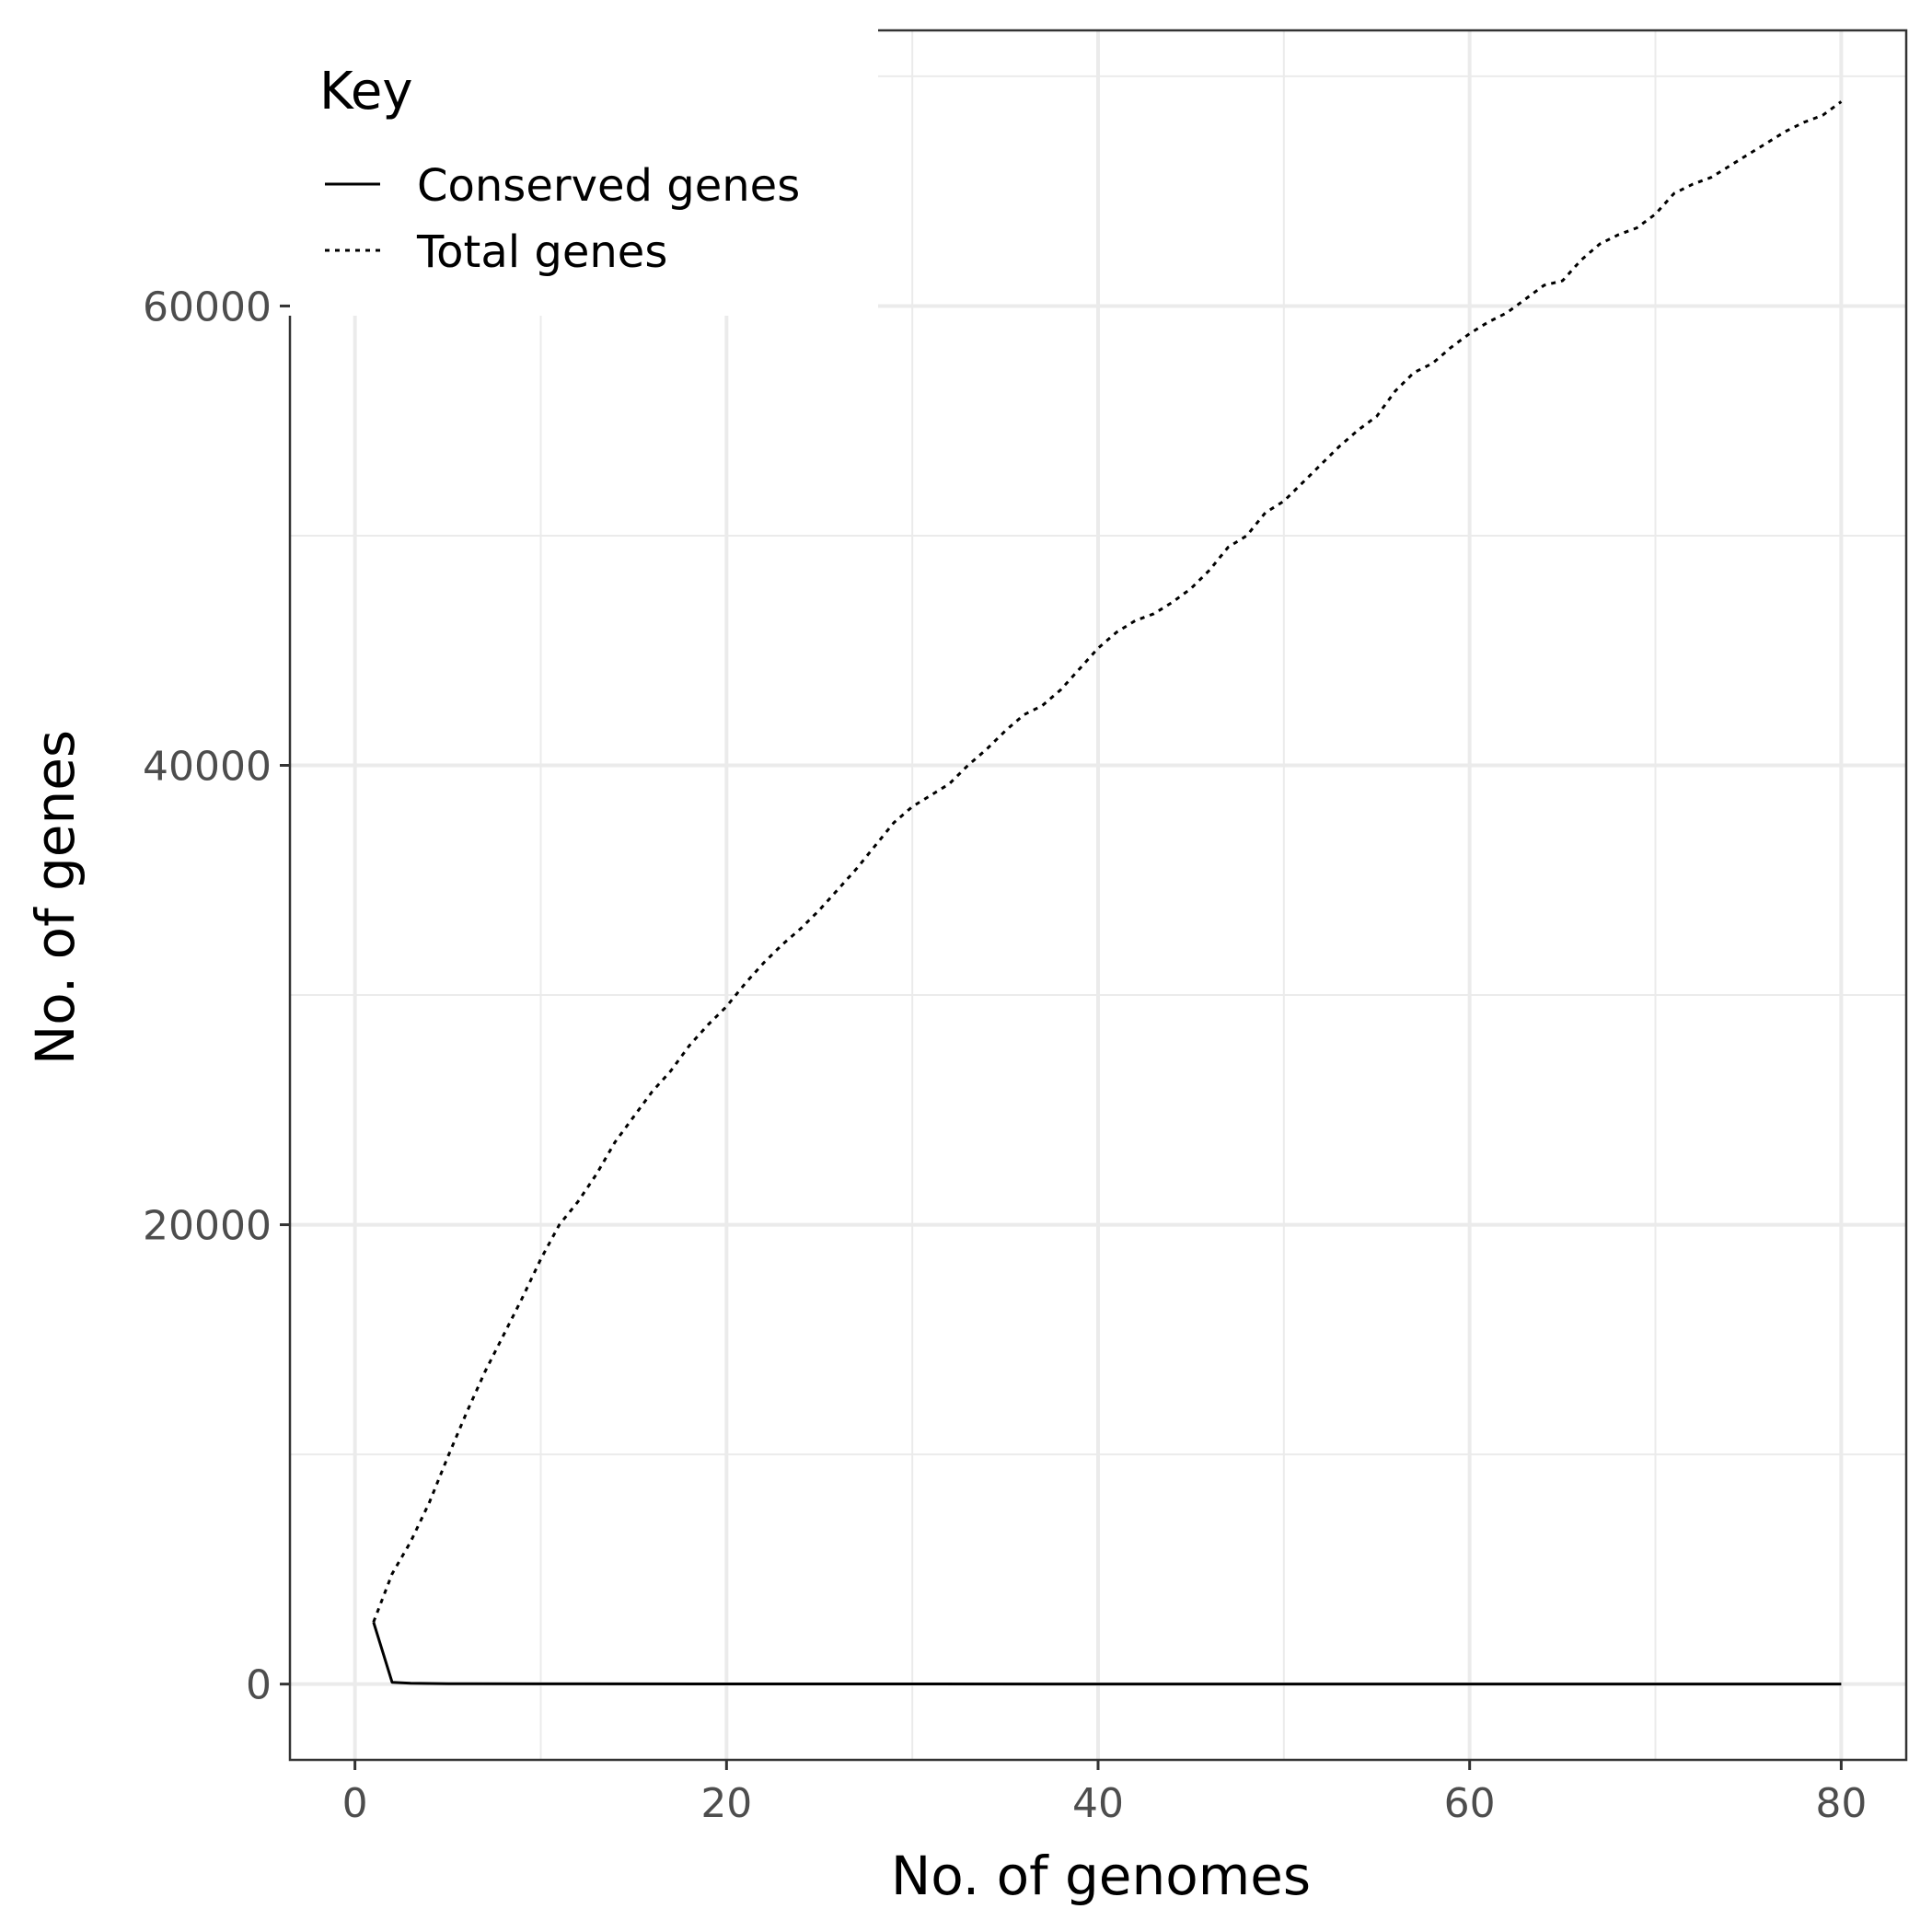 Image resolution: width=1932 pixels, height=1932 pixels. What do you see at coordinates (608, 186) in the screenshot?
I see `legend-label-conserved: Conserved genes` at bounding box center [608, 186].